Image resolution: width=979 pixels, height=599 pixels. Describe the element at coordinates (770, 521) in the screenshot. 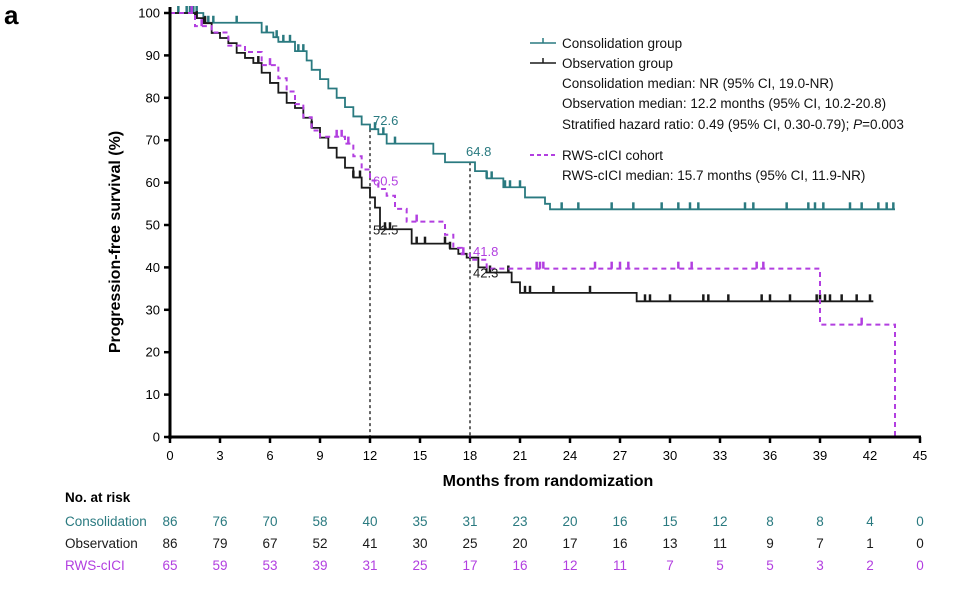

I see `risk-value-consolidation: 8` at that location.